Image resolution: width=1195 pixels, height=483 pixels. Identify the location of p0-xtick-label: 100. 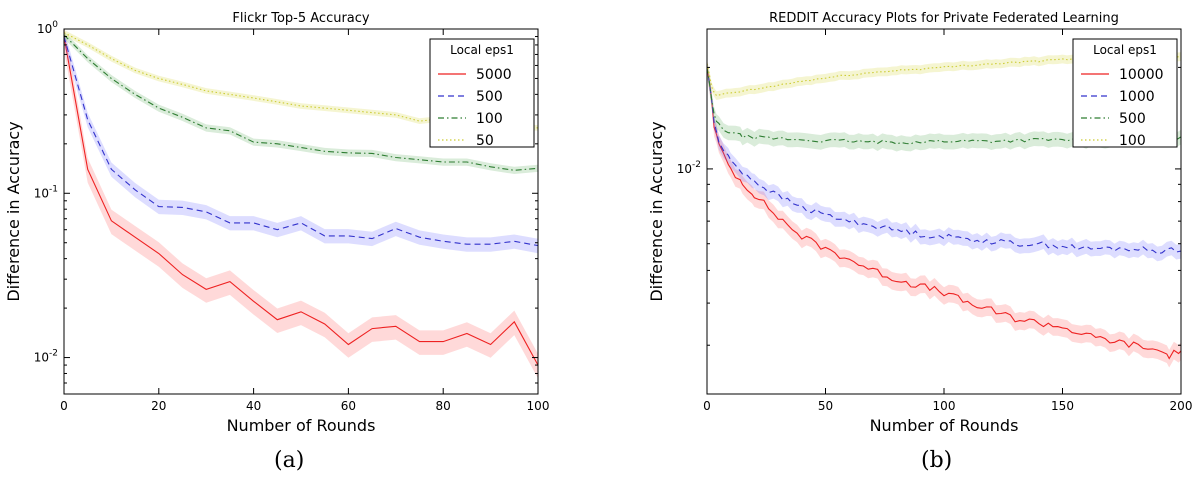
(538, 406).